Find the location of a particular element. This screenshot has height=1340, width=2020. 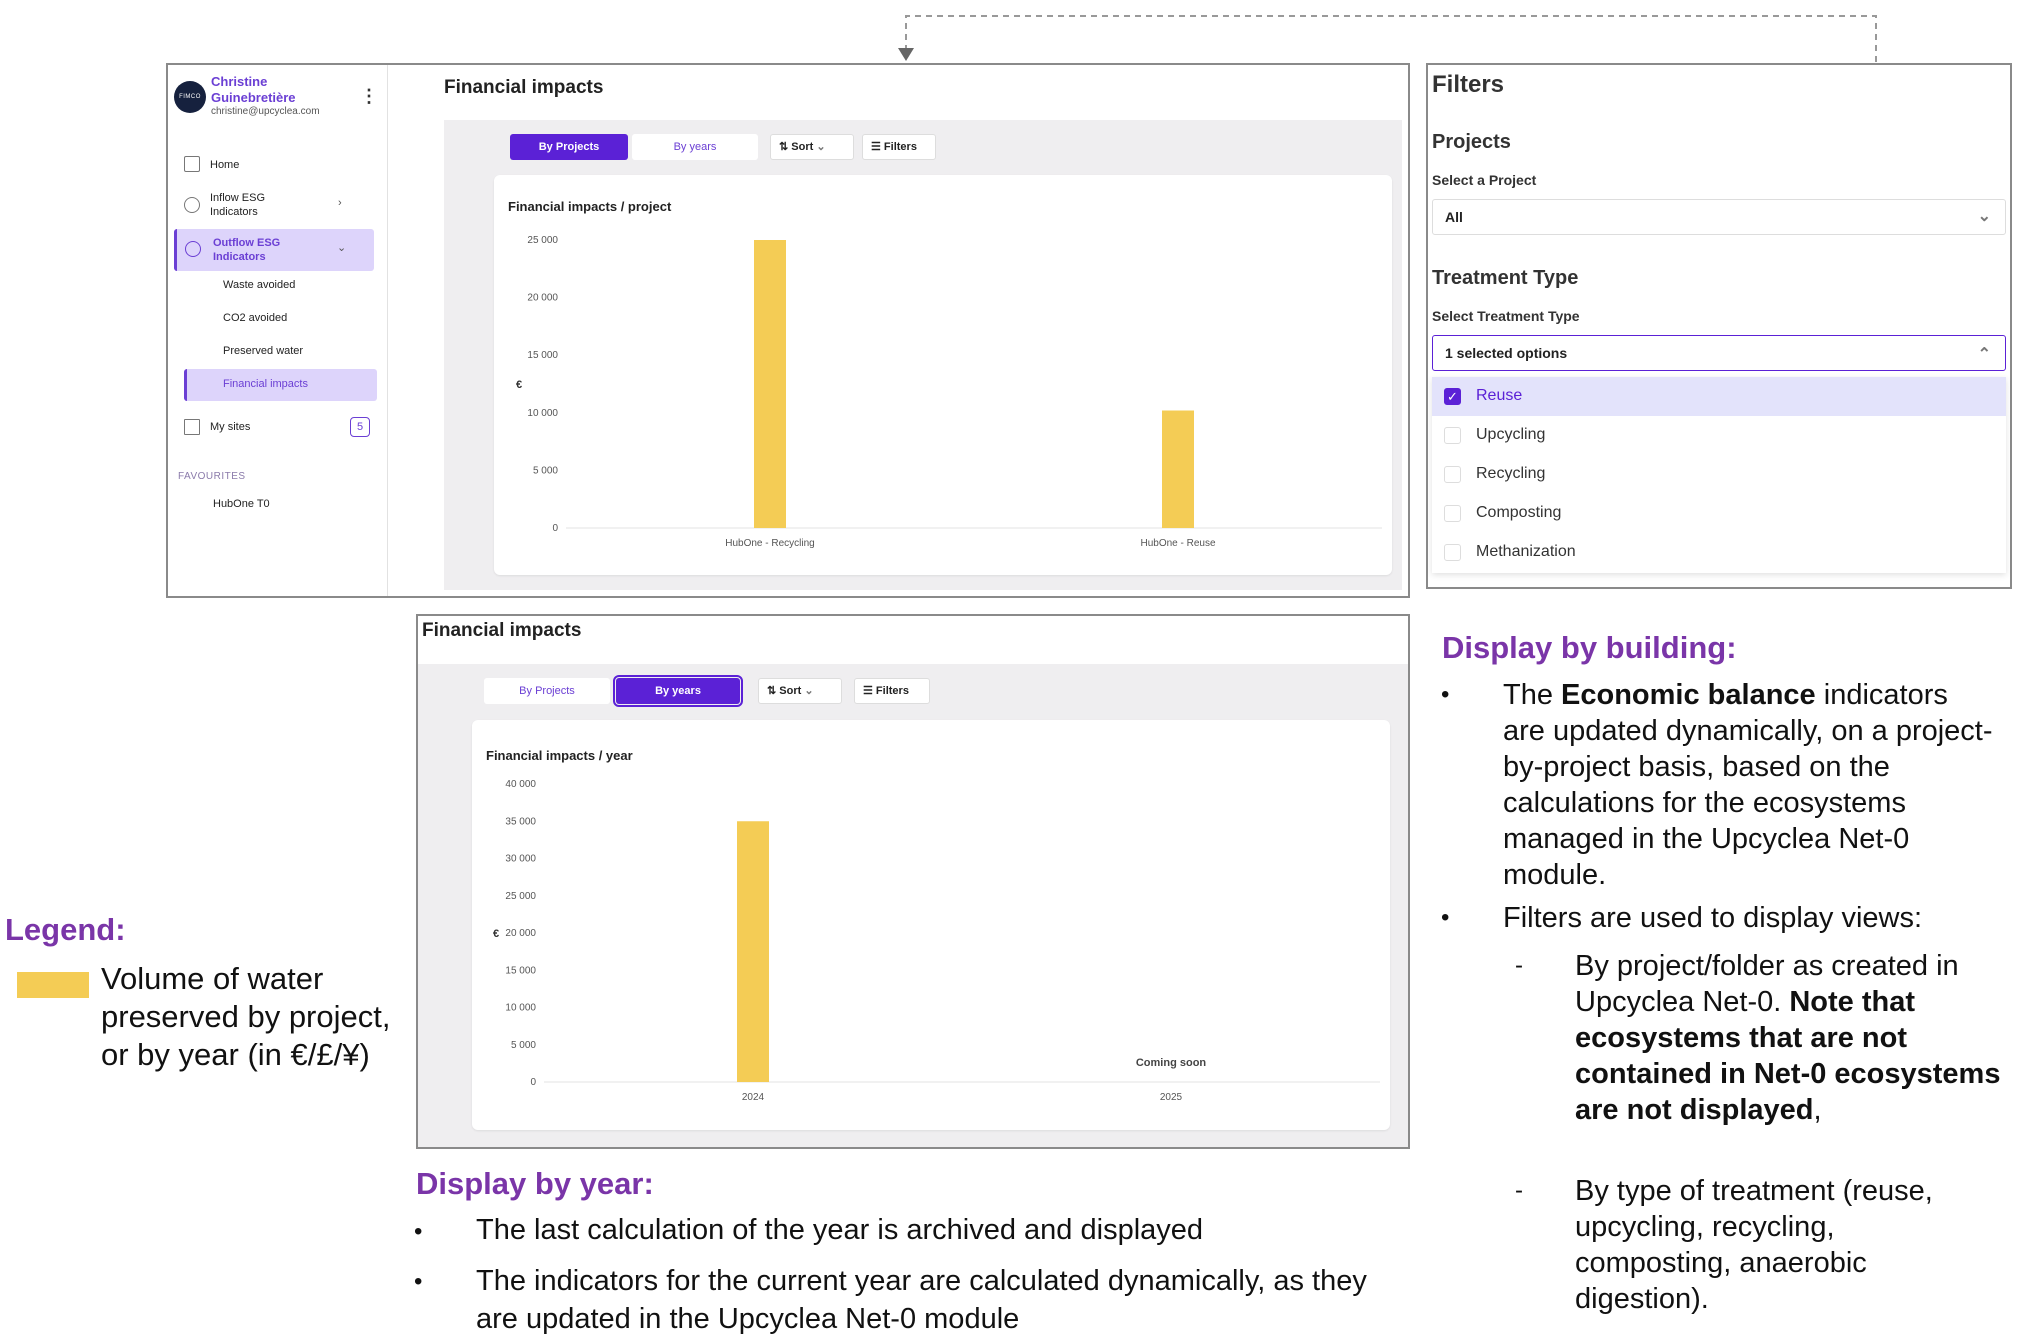

option-reuse: ✓ Reuse is located at coordinates (1719, 396).